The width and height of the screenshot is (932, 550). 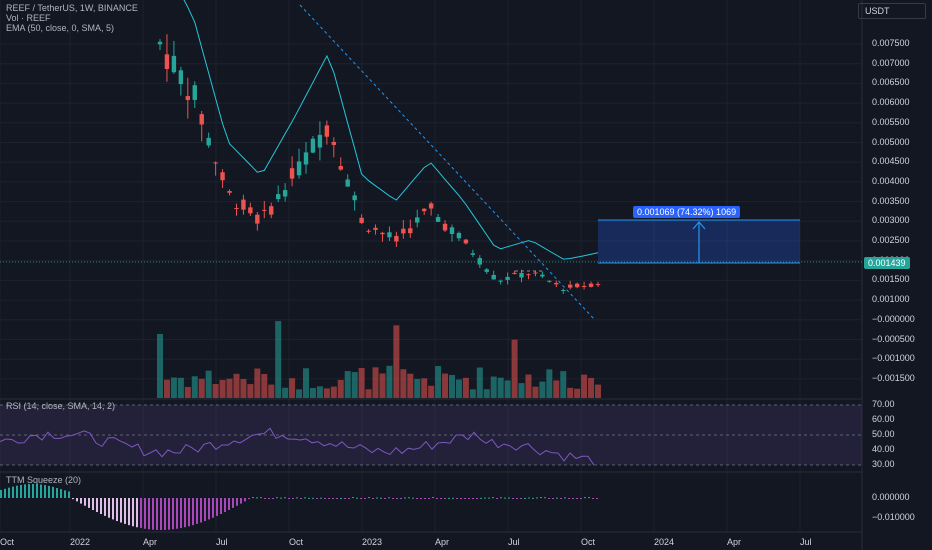 What do you see at coordinates (893, 358) in the screenshot?
I see `price-tick-label: −0.001000` at bounding box center [893, 358].